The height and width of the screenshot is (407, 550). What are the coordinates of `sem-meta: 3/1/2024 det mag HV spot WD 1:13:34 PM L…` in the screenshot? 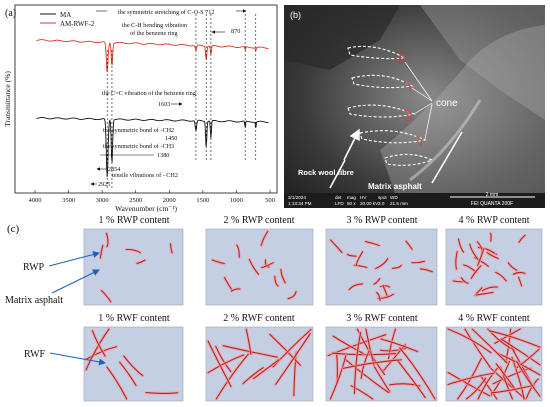 It's located at (348, 200).